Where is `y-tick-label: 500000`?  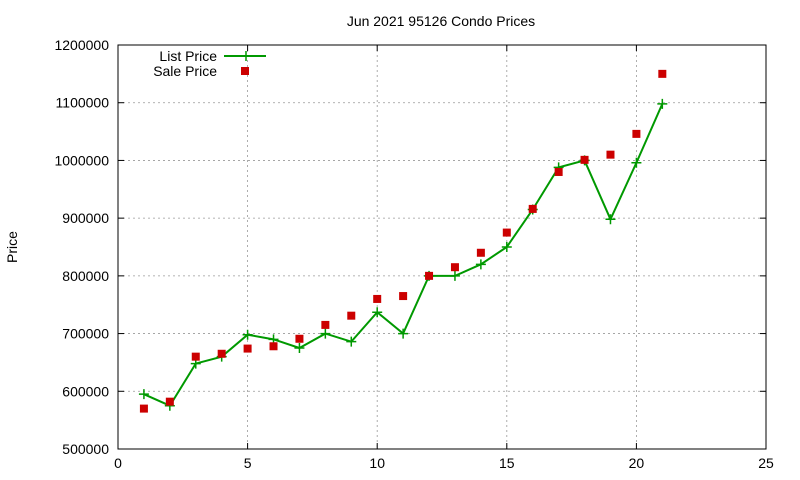
y-tick-label: 500000 is located at coordinates (85, 449).